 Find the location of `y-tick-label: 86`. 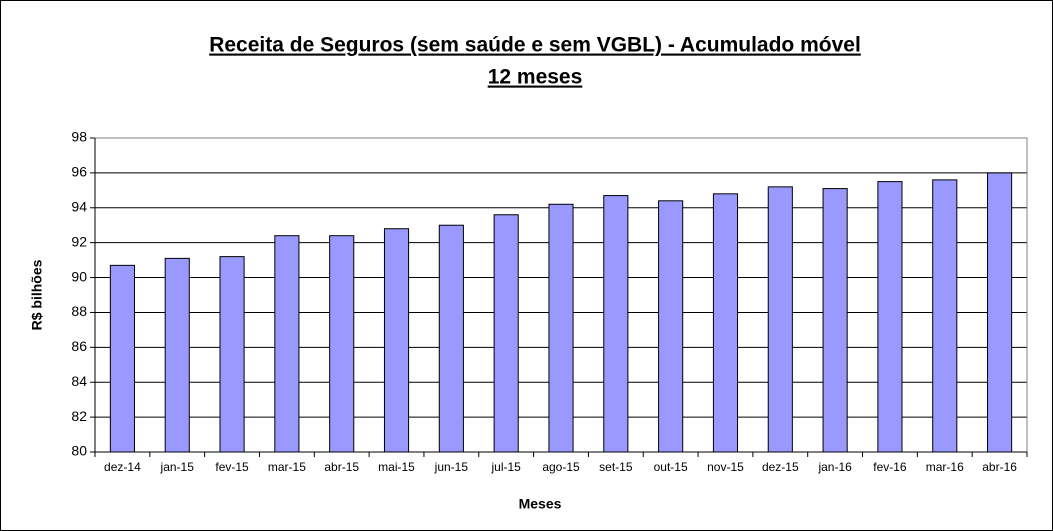

y-tick-label: 86 is located at coordinates (79, 346).